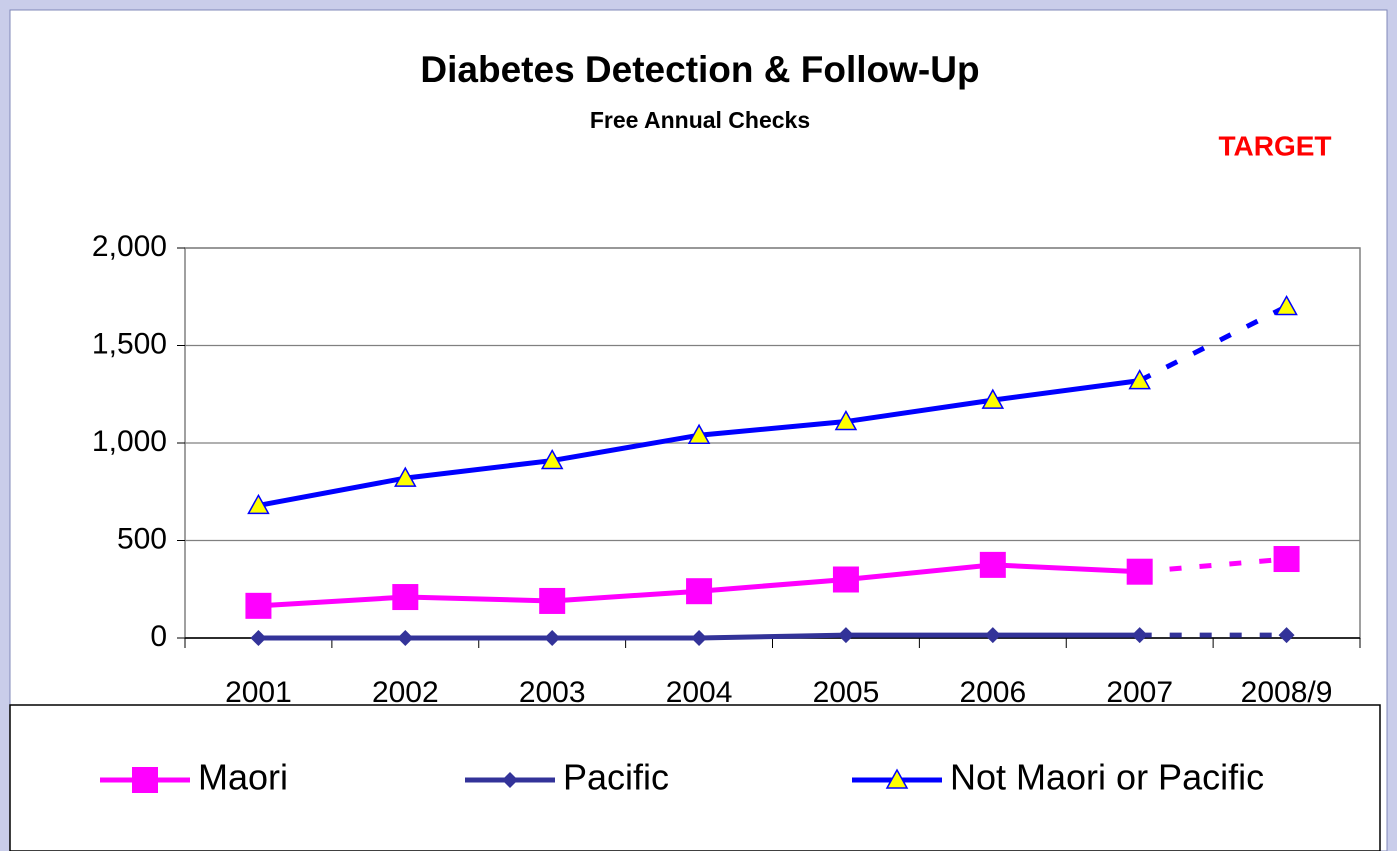  I want to click on x-tick-label: 2001, so click(258, 692).